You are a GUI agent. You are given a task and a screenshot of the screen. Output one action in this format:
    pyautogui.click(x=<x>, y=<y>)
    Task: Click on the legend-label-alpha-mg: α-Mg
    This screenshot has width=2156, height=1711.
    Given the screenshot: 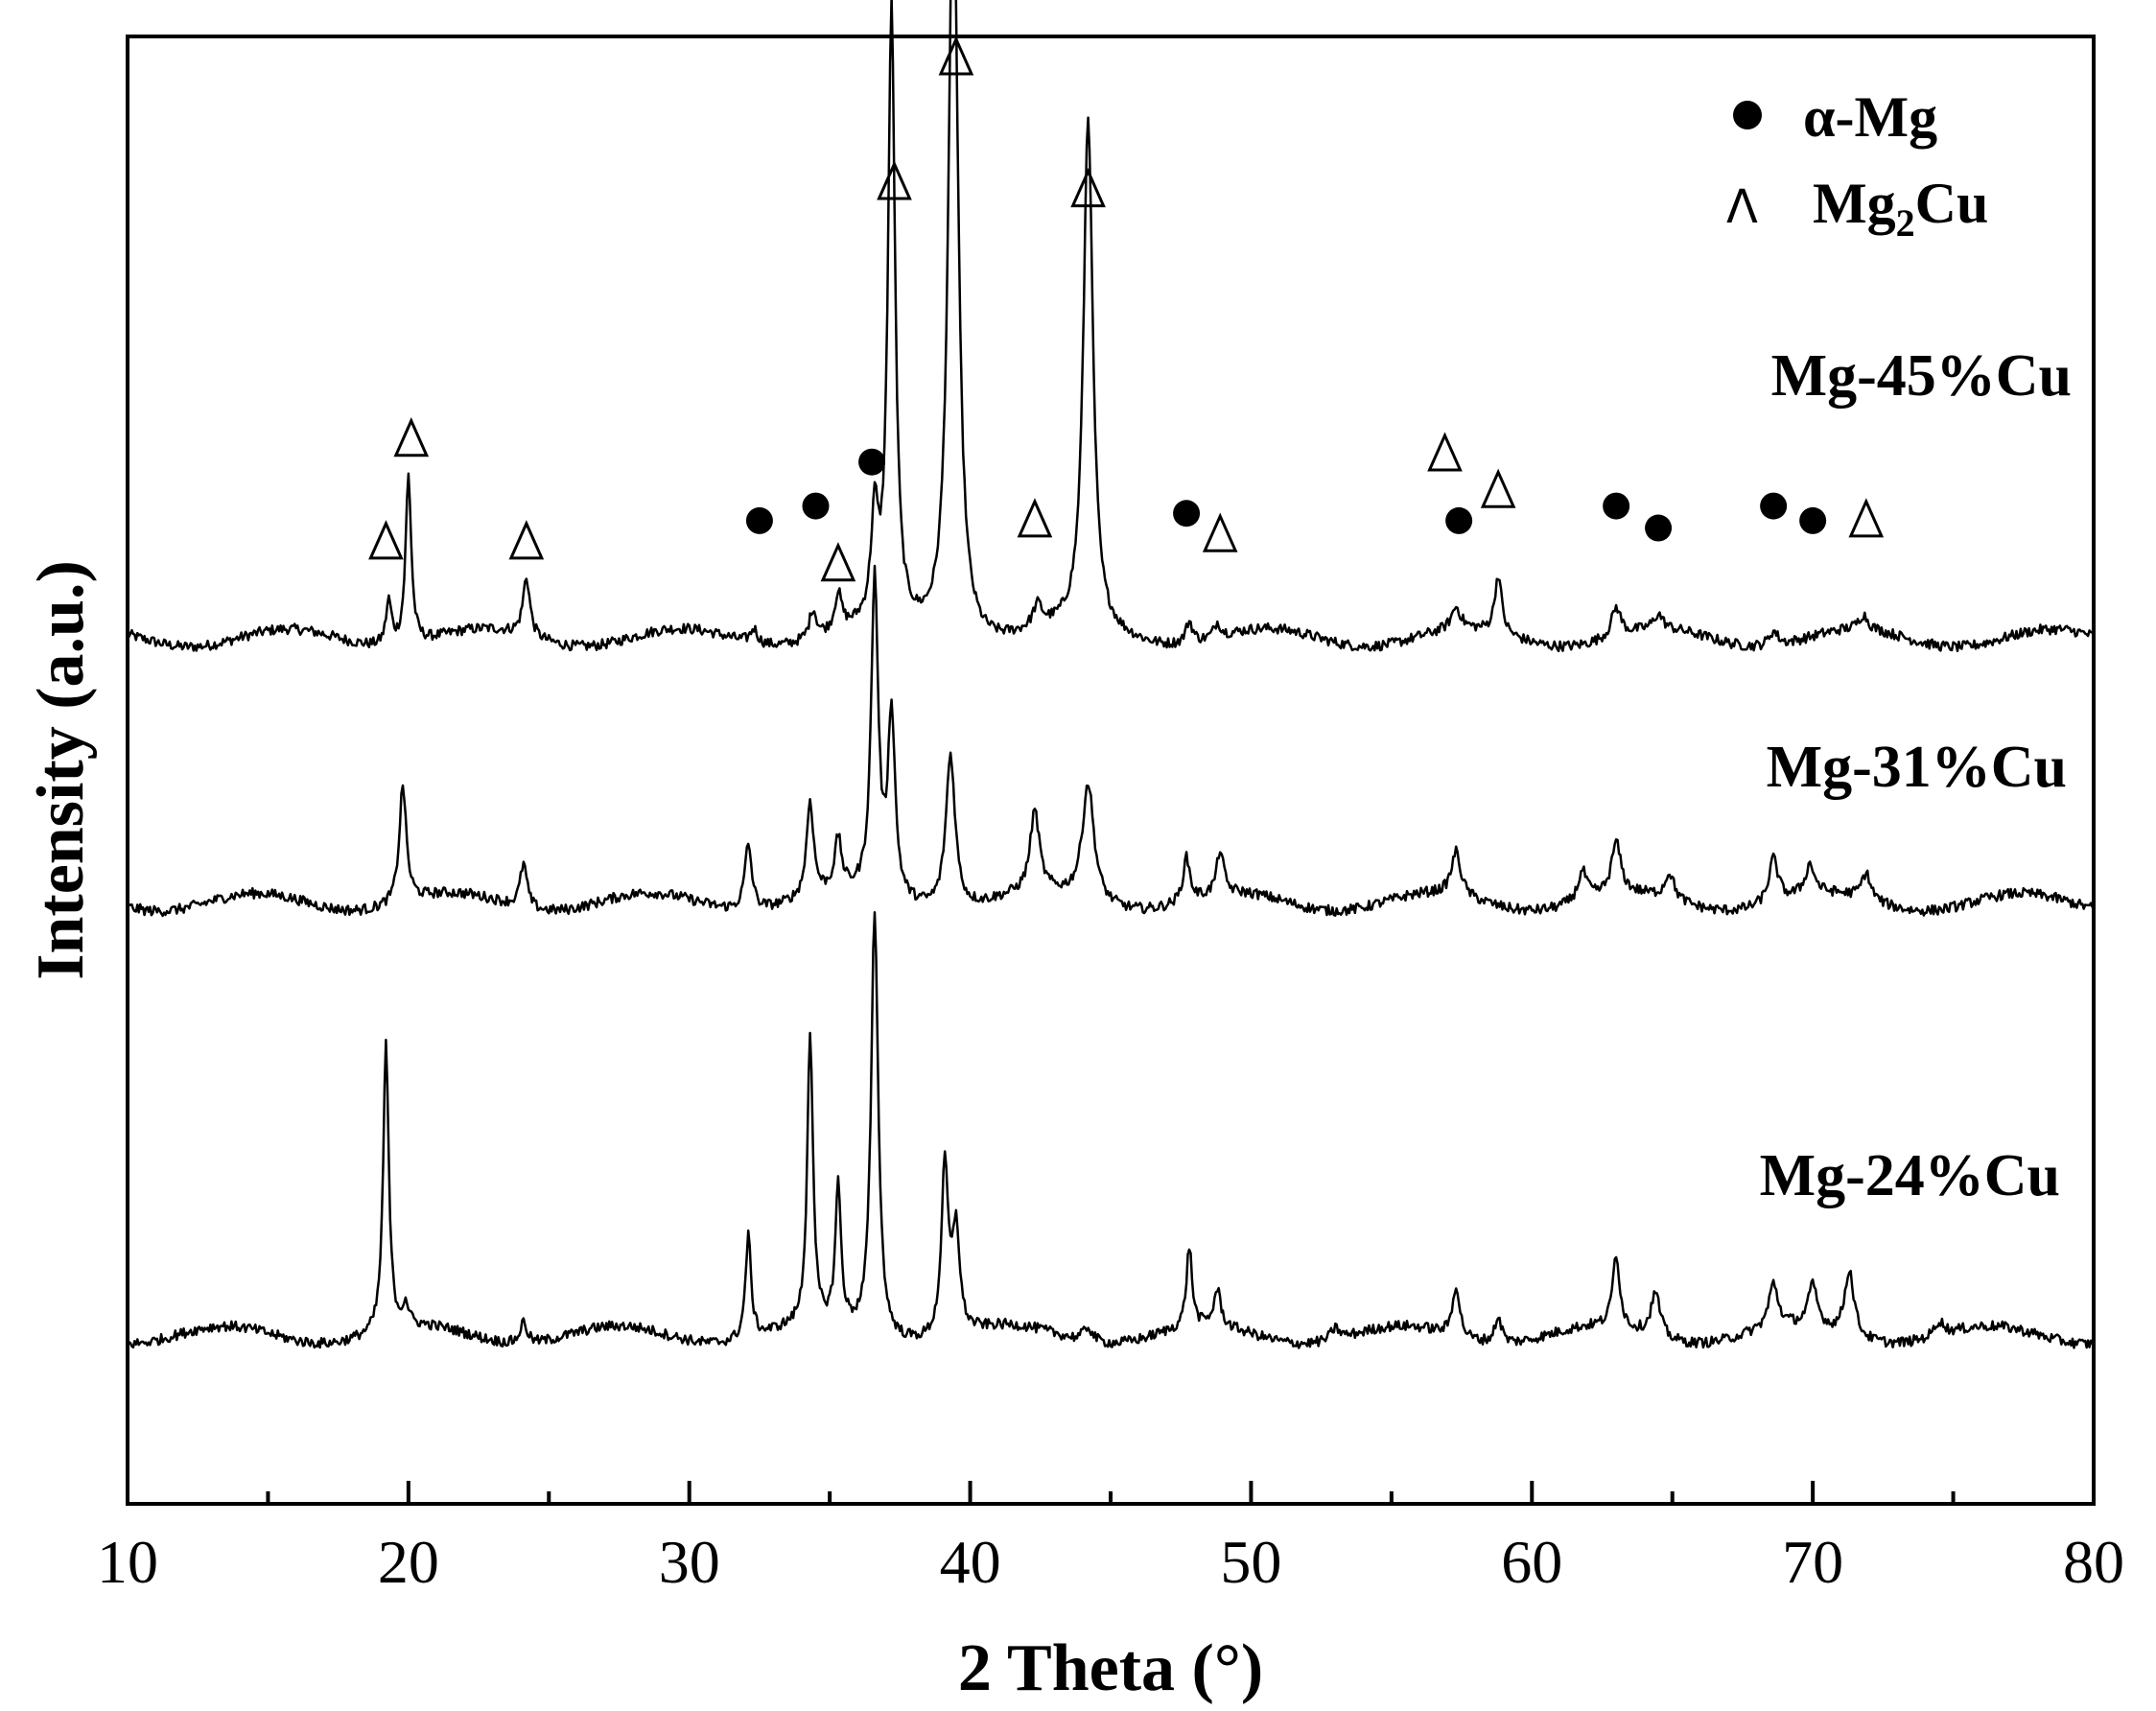 What is the action you would take?
    pyautogui.click(x=1870, y=117)
    